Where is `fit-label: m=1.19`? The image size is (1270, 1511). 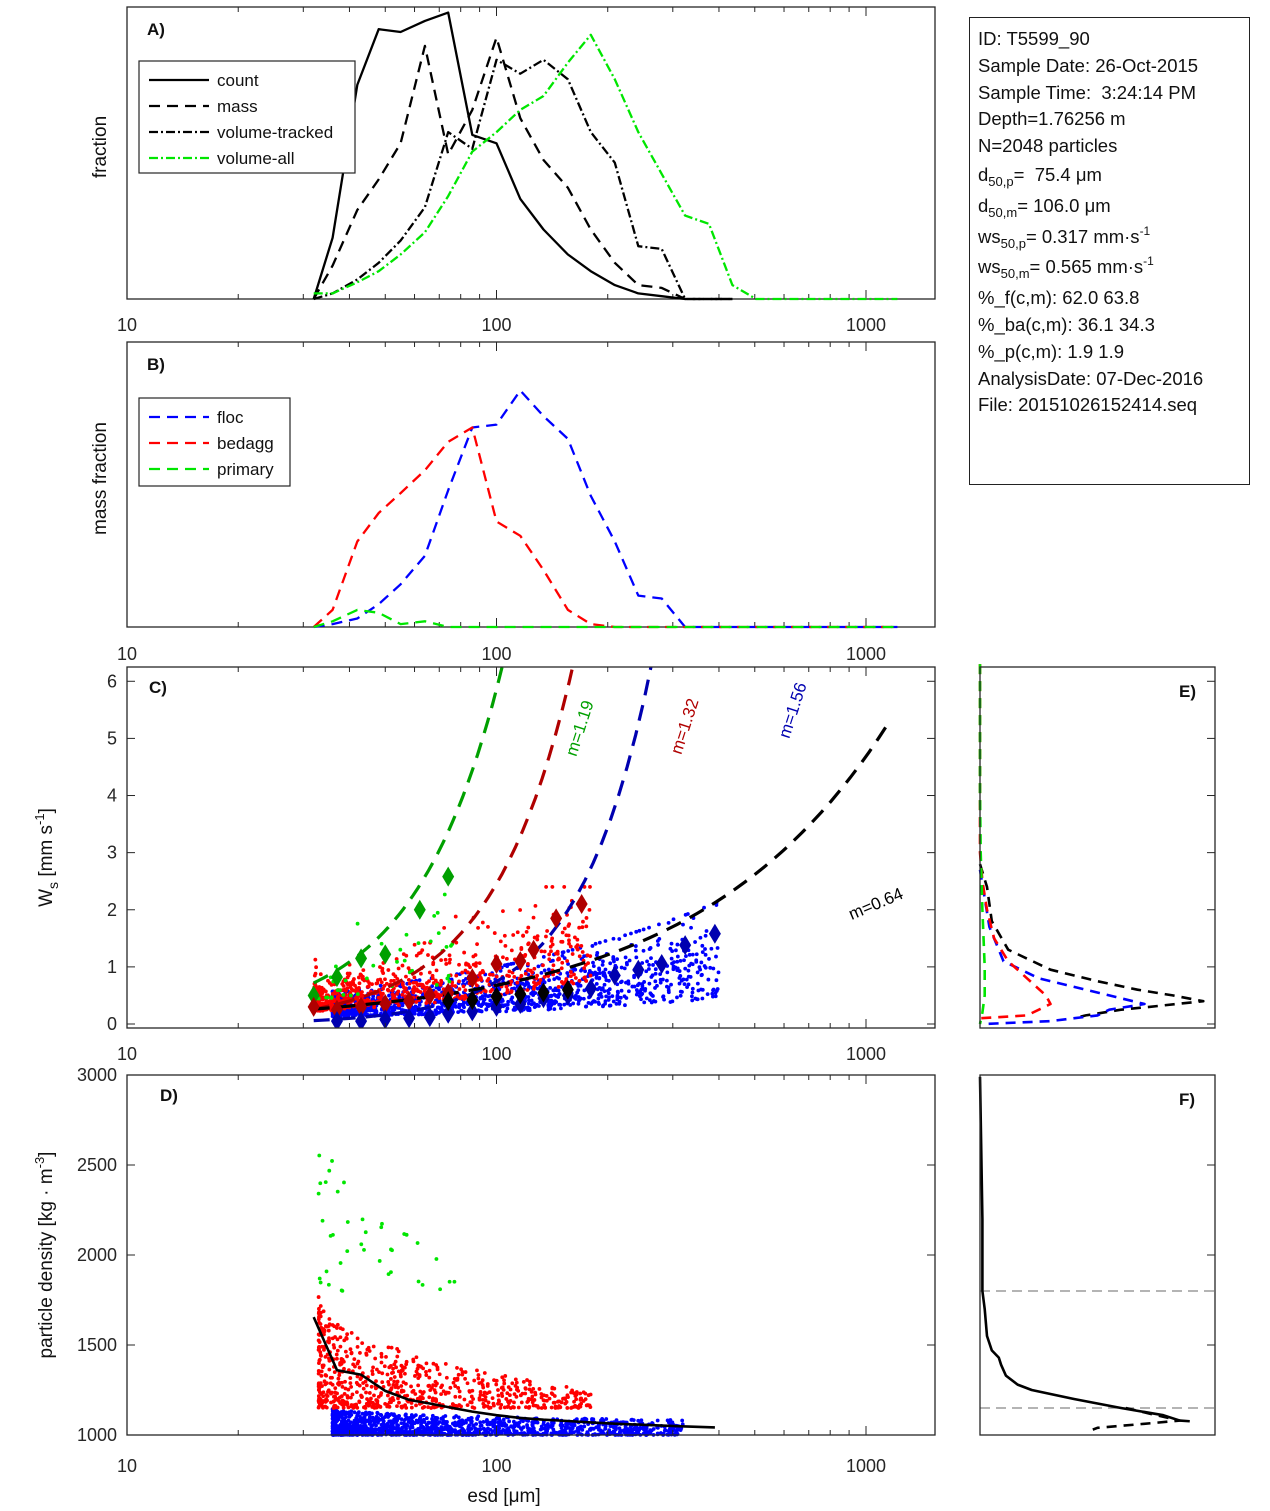 fit-label: m=1.19 is located at coordinates (580, 728).